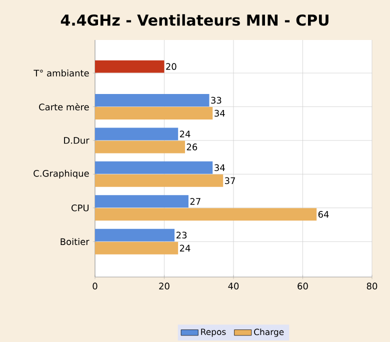 The width and height of the screenshot is (390, 342). Describe the element at coordinates (233, 286) in the screenshot. I see `x-tick-label: 40` at that location.